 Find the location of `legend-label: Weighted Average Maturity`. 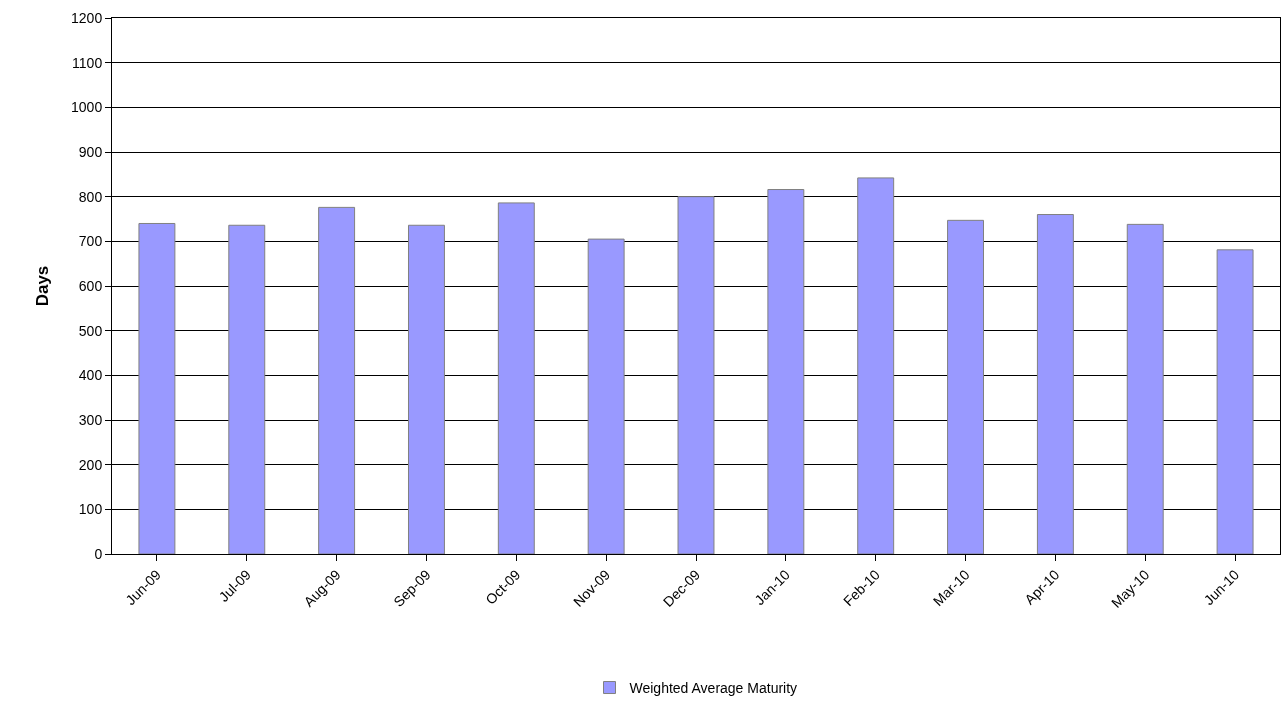

legend-label: Weighted Average Maturity is located at coordinates (713, 687).